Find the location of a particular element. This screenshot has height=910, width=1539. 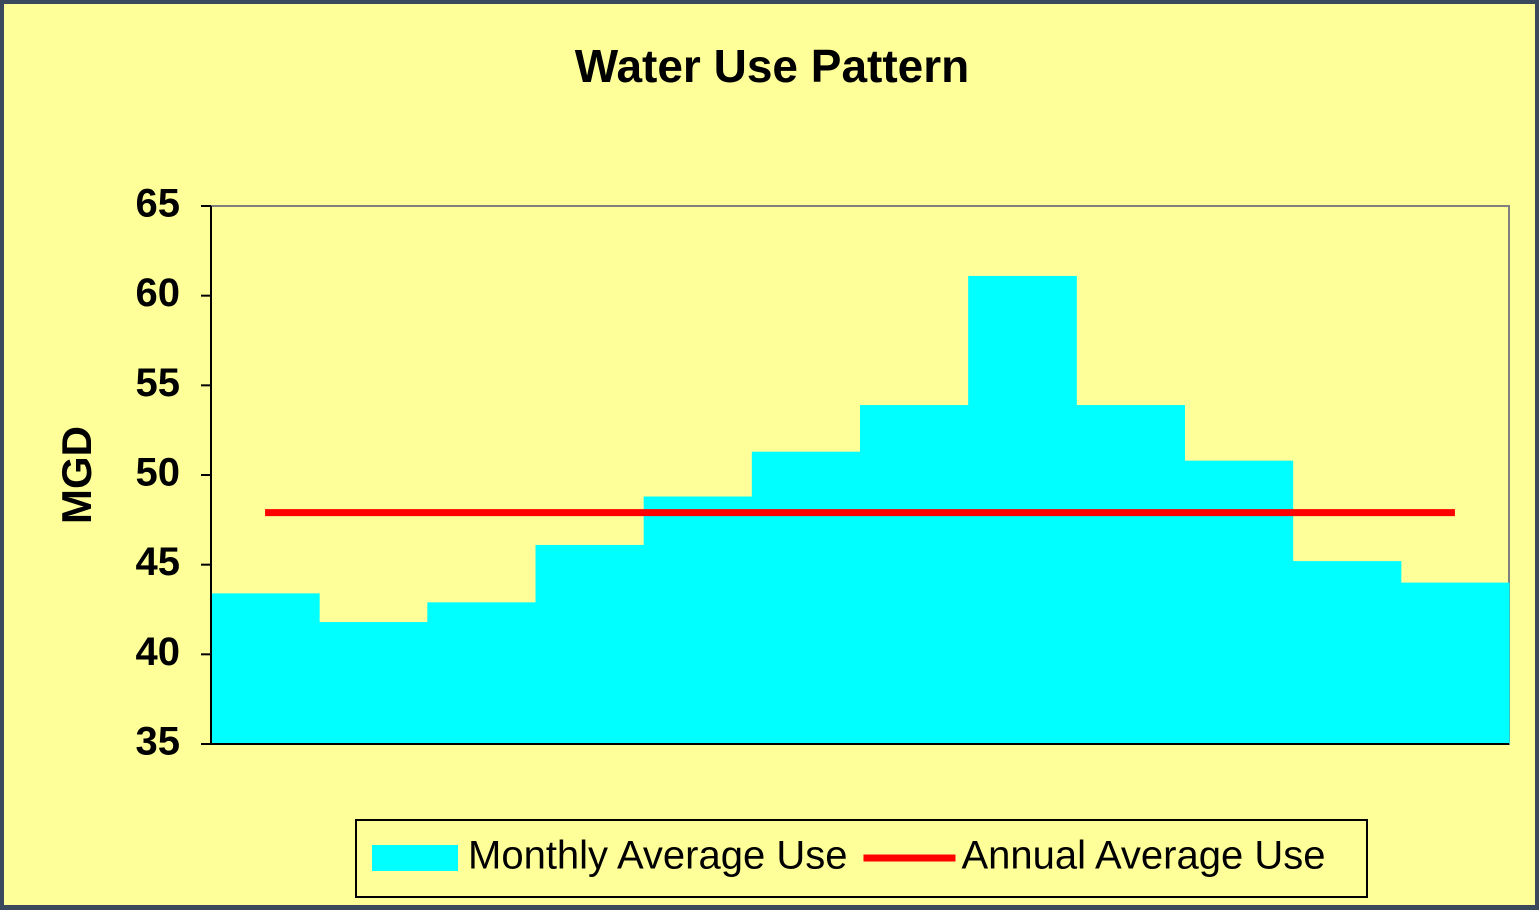

y-tick-label: 40 is located at coordinates (158, 652).